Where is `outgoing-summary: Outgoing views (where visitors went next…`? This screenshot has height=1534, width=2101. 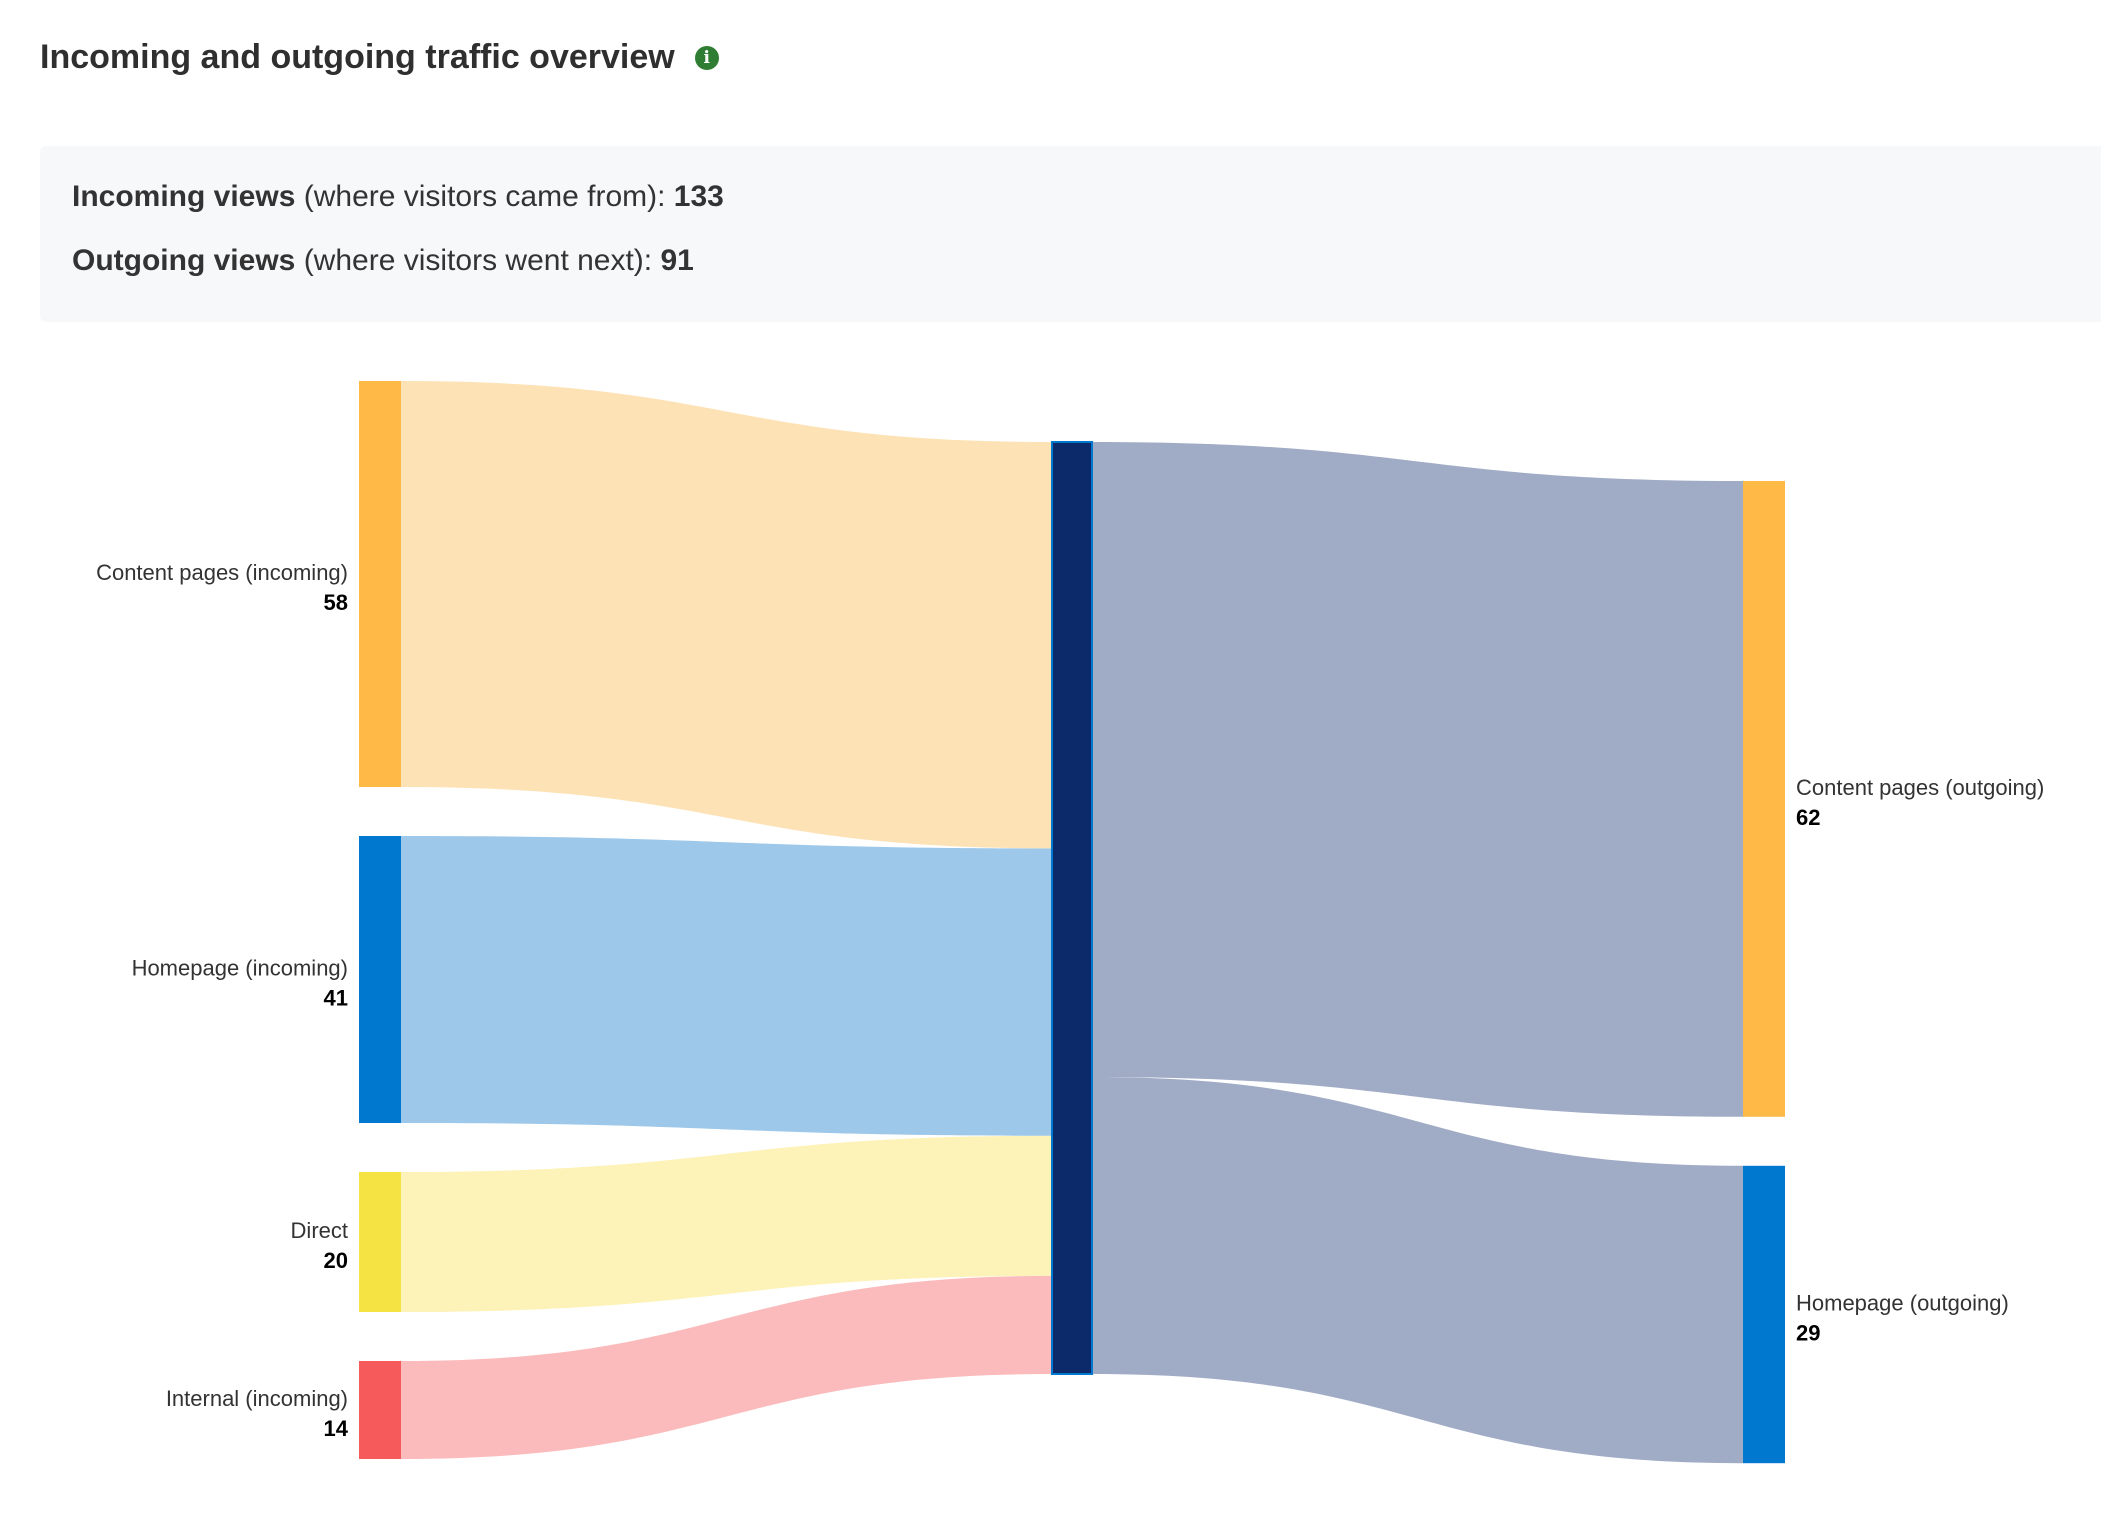 outgoing-summary: Outgoing views (where visitors went next… is located at coordinates (383, 261).